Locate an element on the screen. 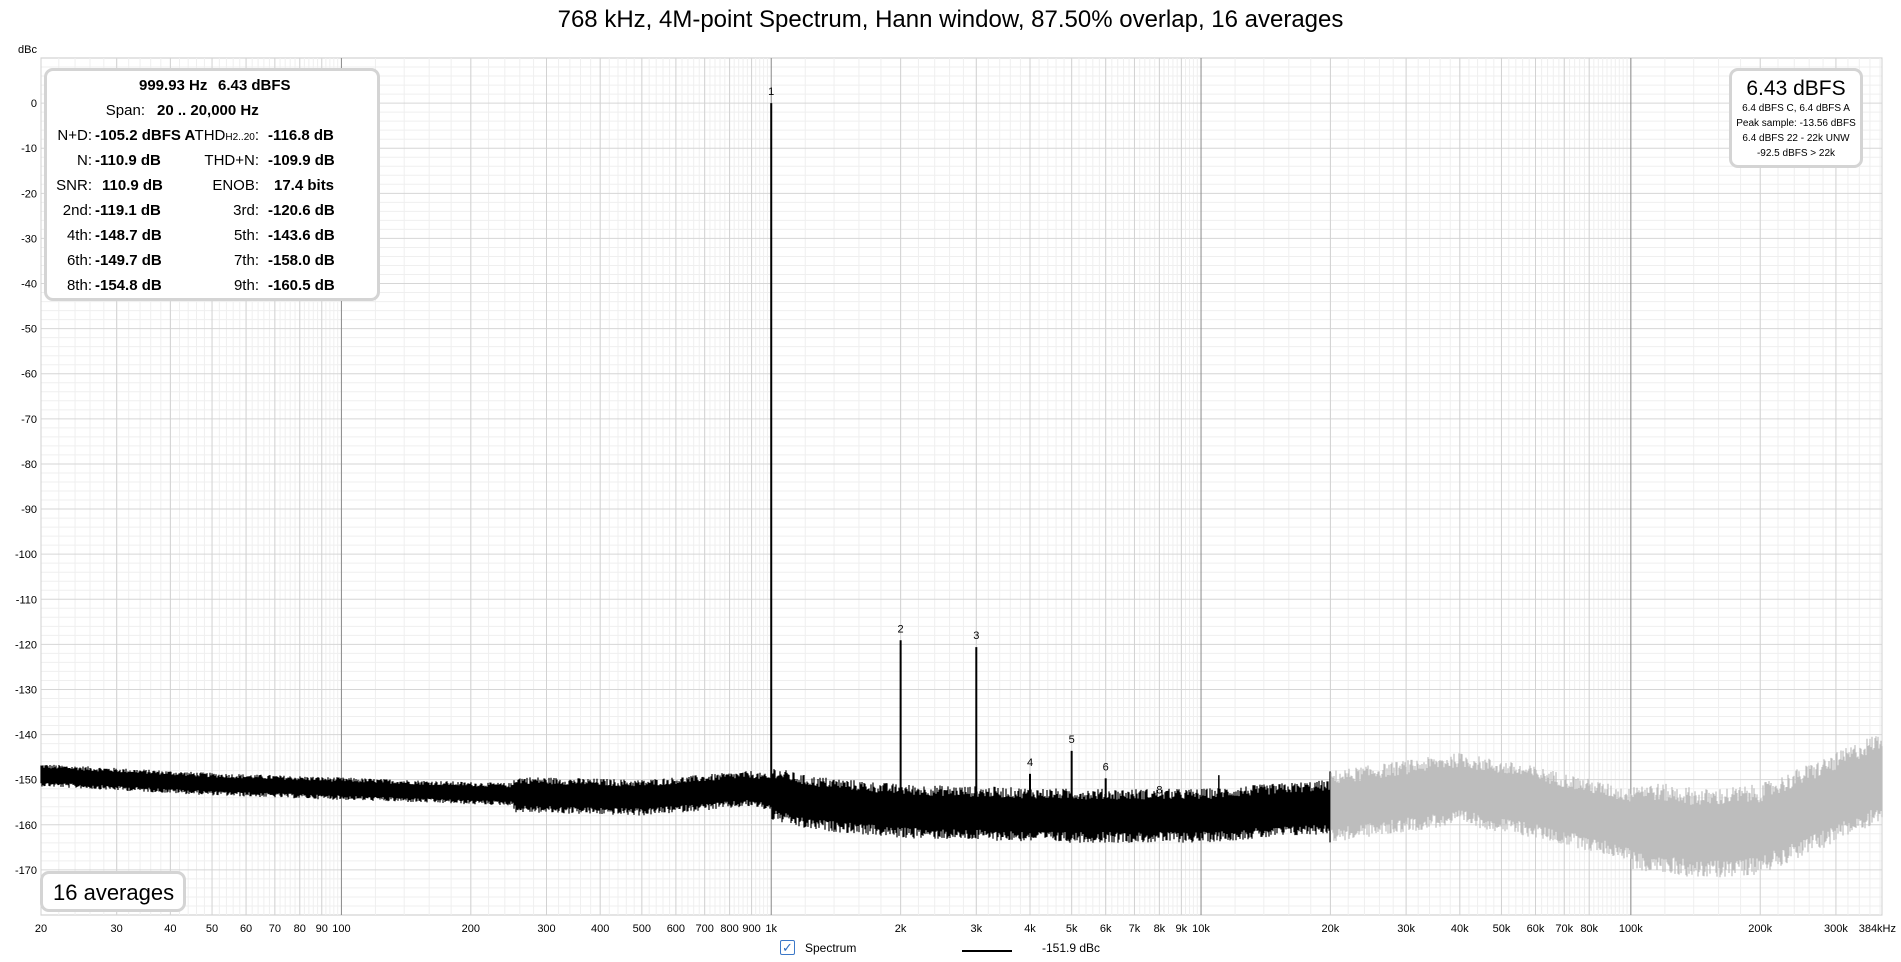 The height and width of the screenshot is (962, 1901). stats-span-row: Span: 20 .. 20,000 Hz is located at coordinates (212, 114).